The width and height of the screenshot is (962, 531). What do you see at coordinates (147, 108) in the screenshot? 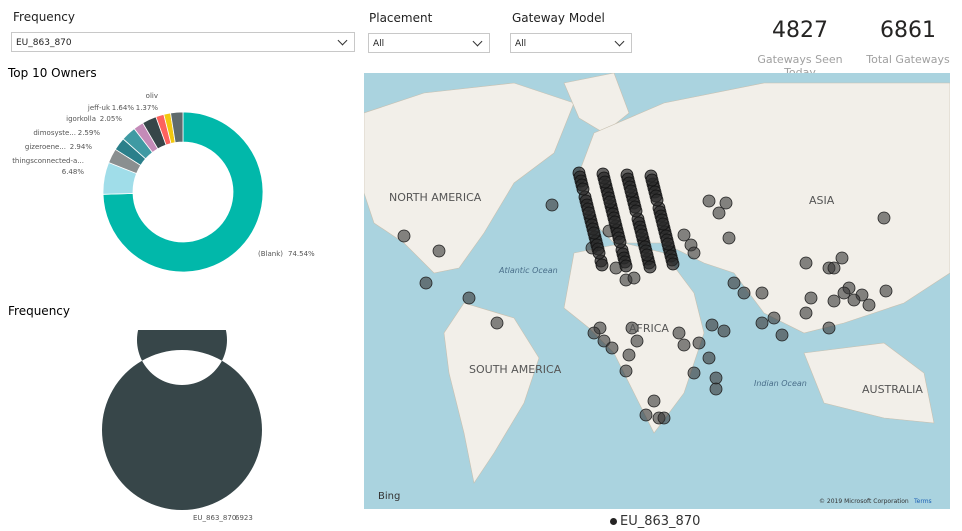
I see `slice-value: 1.37%` at bounding box center [147, 108].